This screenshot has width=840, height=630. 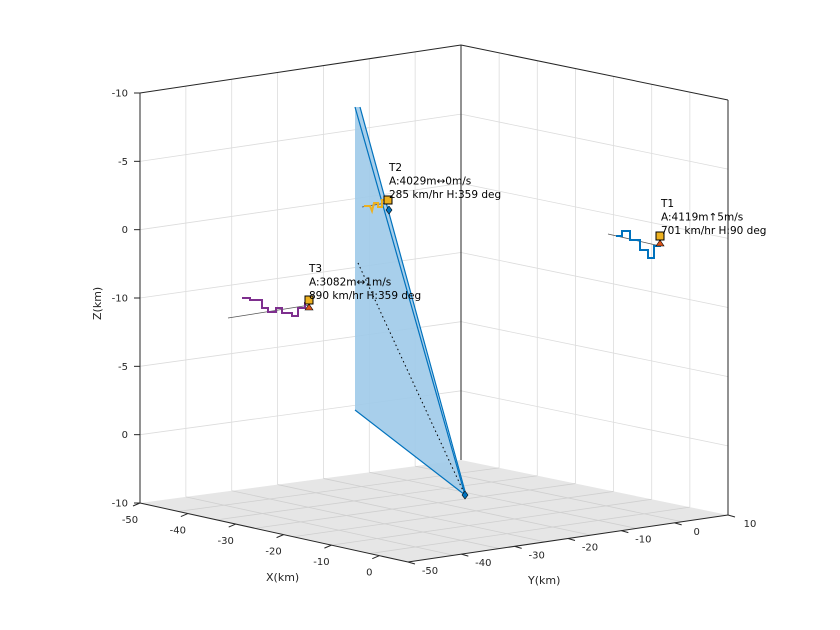 I want to click on x-tick-label: -20, so click(x=273, y=552).